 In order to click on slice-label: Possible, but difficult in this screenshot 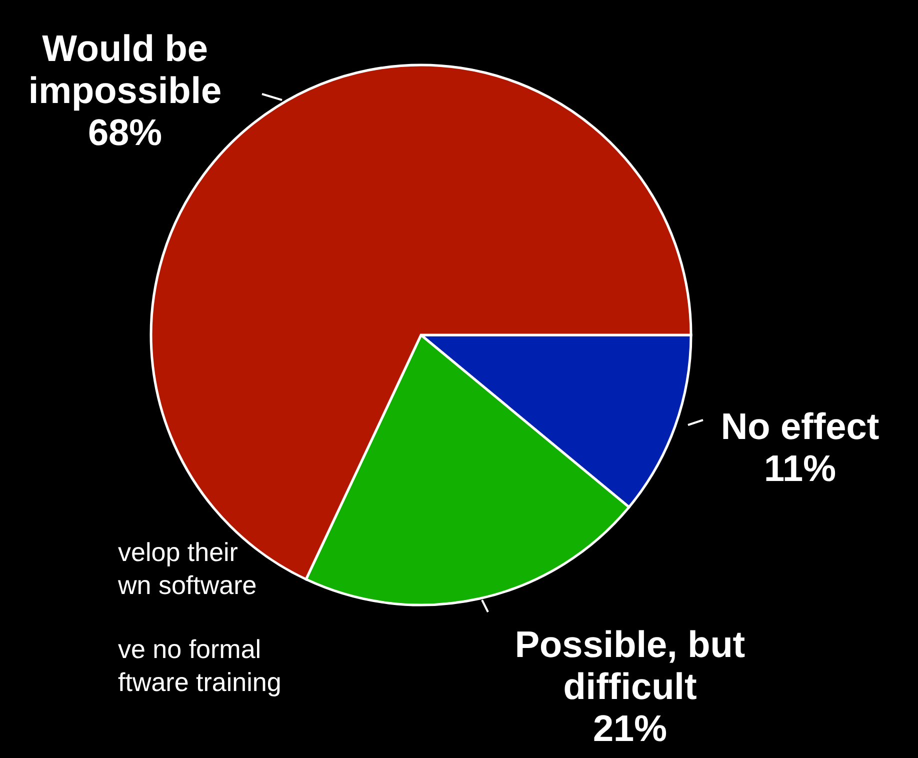, I will do `click(630, 665)`.